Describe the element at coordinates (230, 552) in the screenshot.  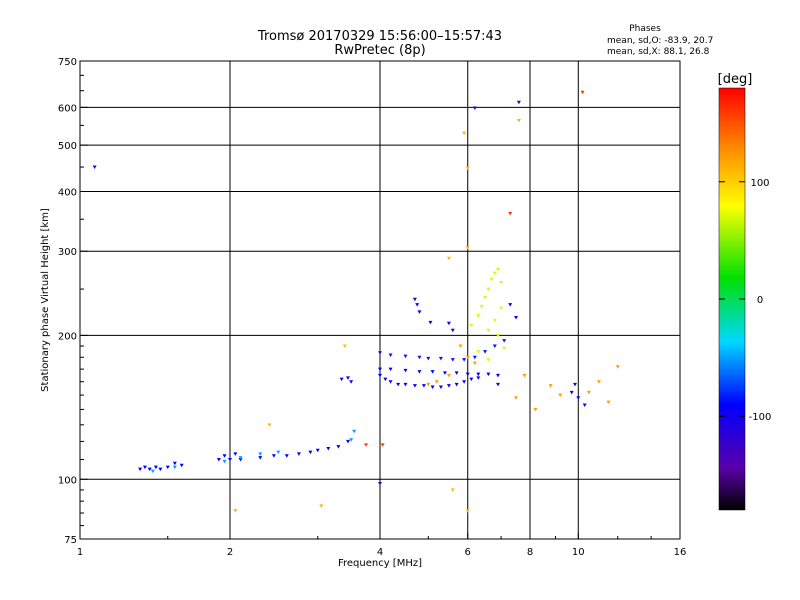
I see `x-tick-label: 2` at that location.